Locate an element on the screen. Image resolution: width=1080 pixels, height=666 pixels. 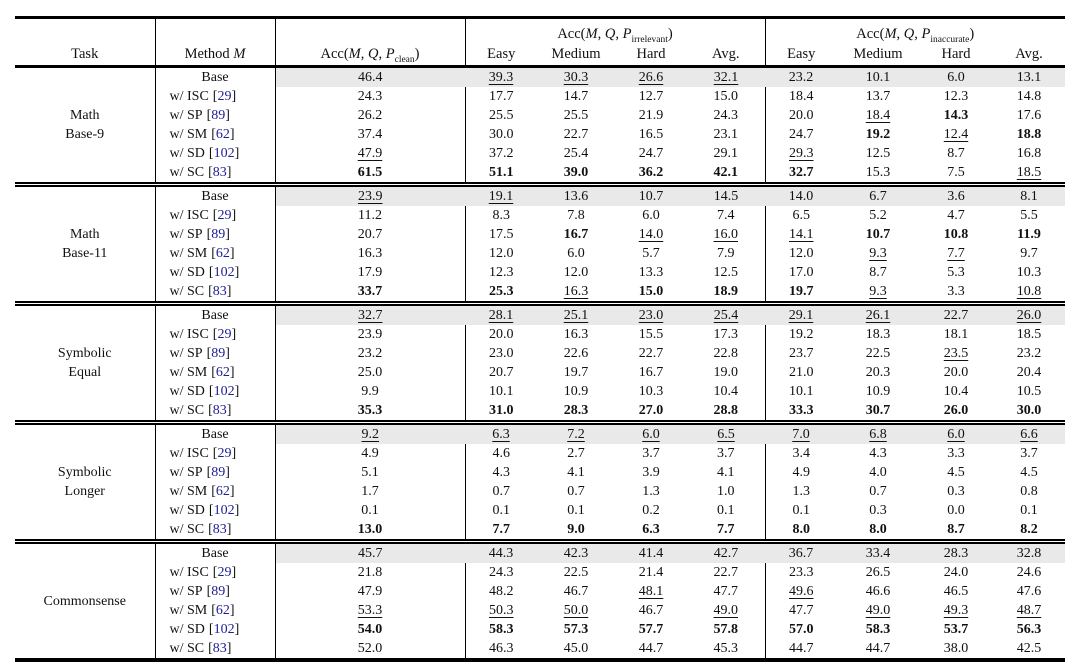
value-cell: 30.0 is located at coordinates (1029, 410).